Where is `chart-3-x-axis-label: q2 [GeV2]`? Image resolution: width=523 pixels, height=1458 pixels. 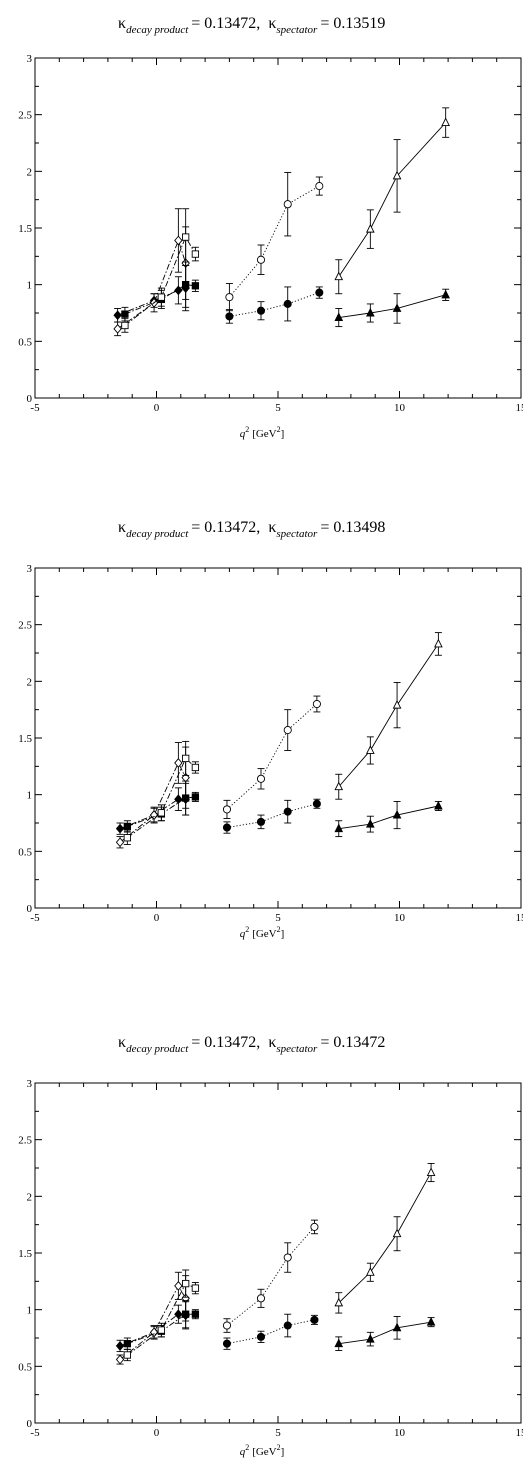
chart-3-x-axis-label: q2 [GeV2] is located at coordinates (262, 1450).